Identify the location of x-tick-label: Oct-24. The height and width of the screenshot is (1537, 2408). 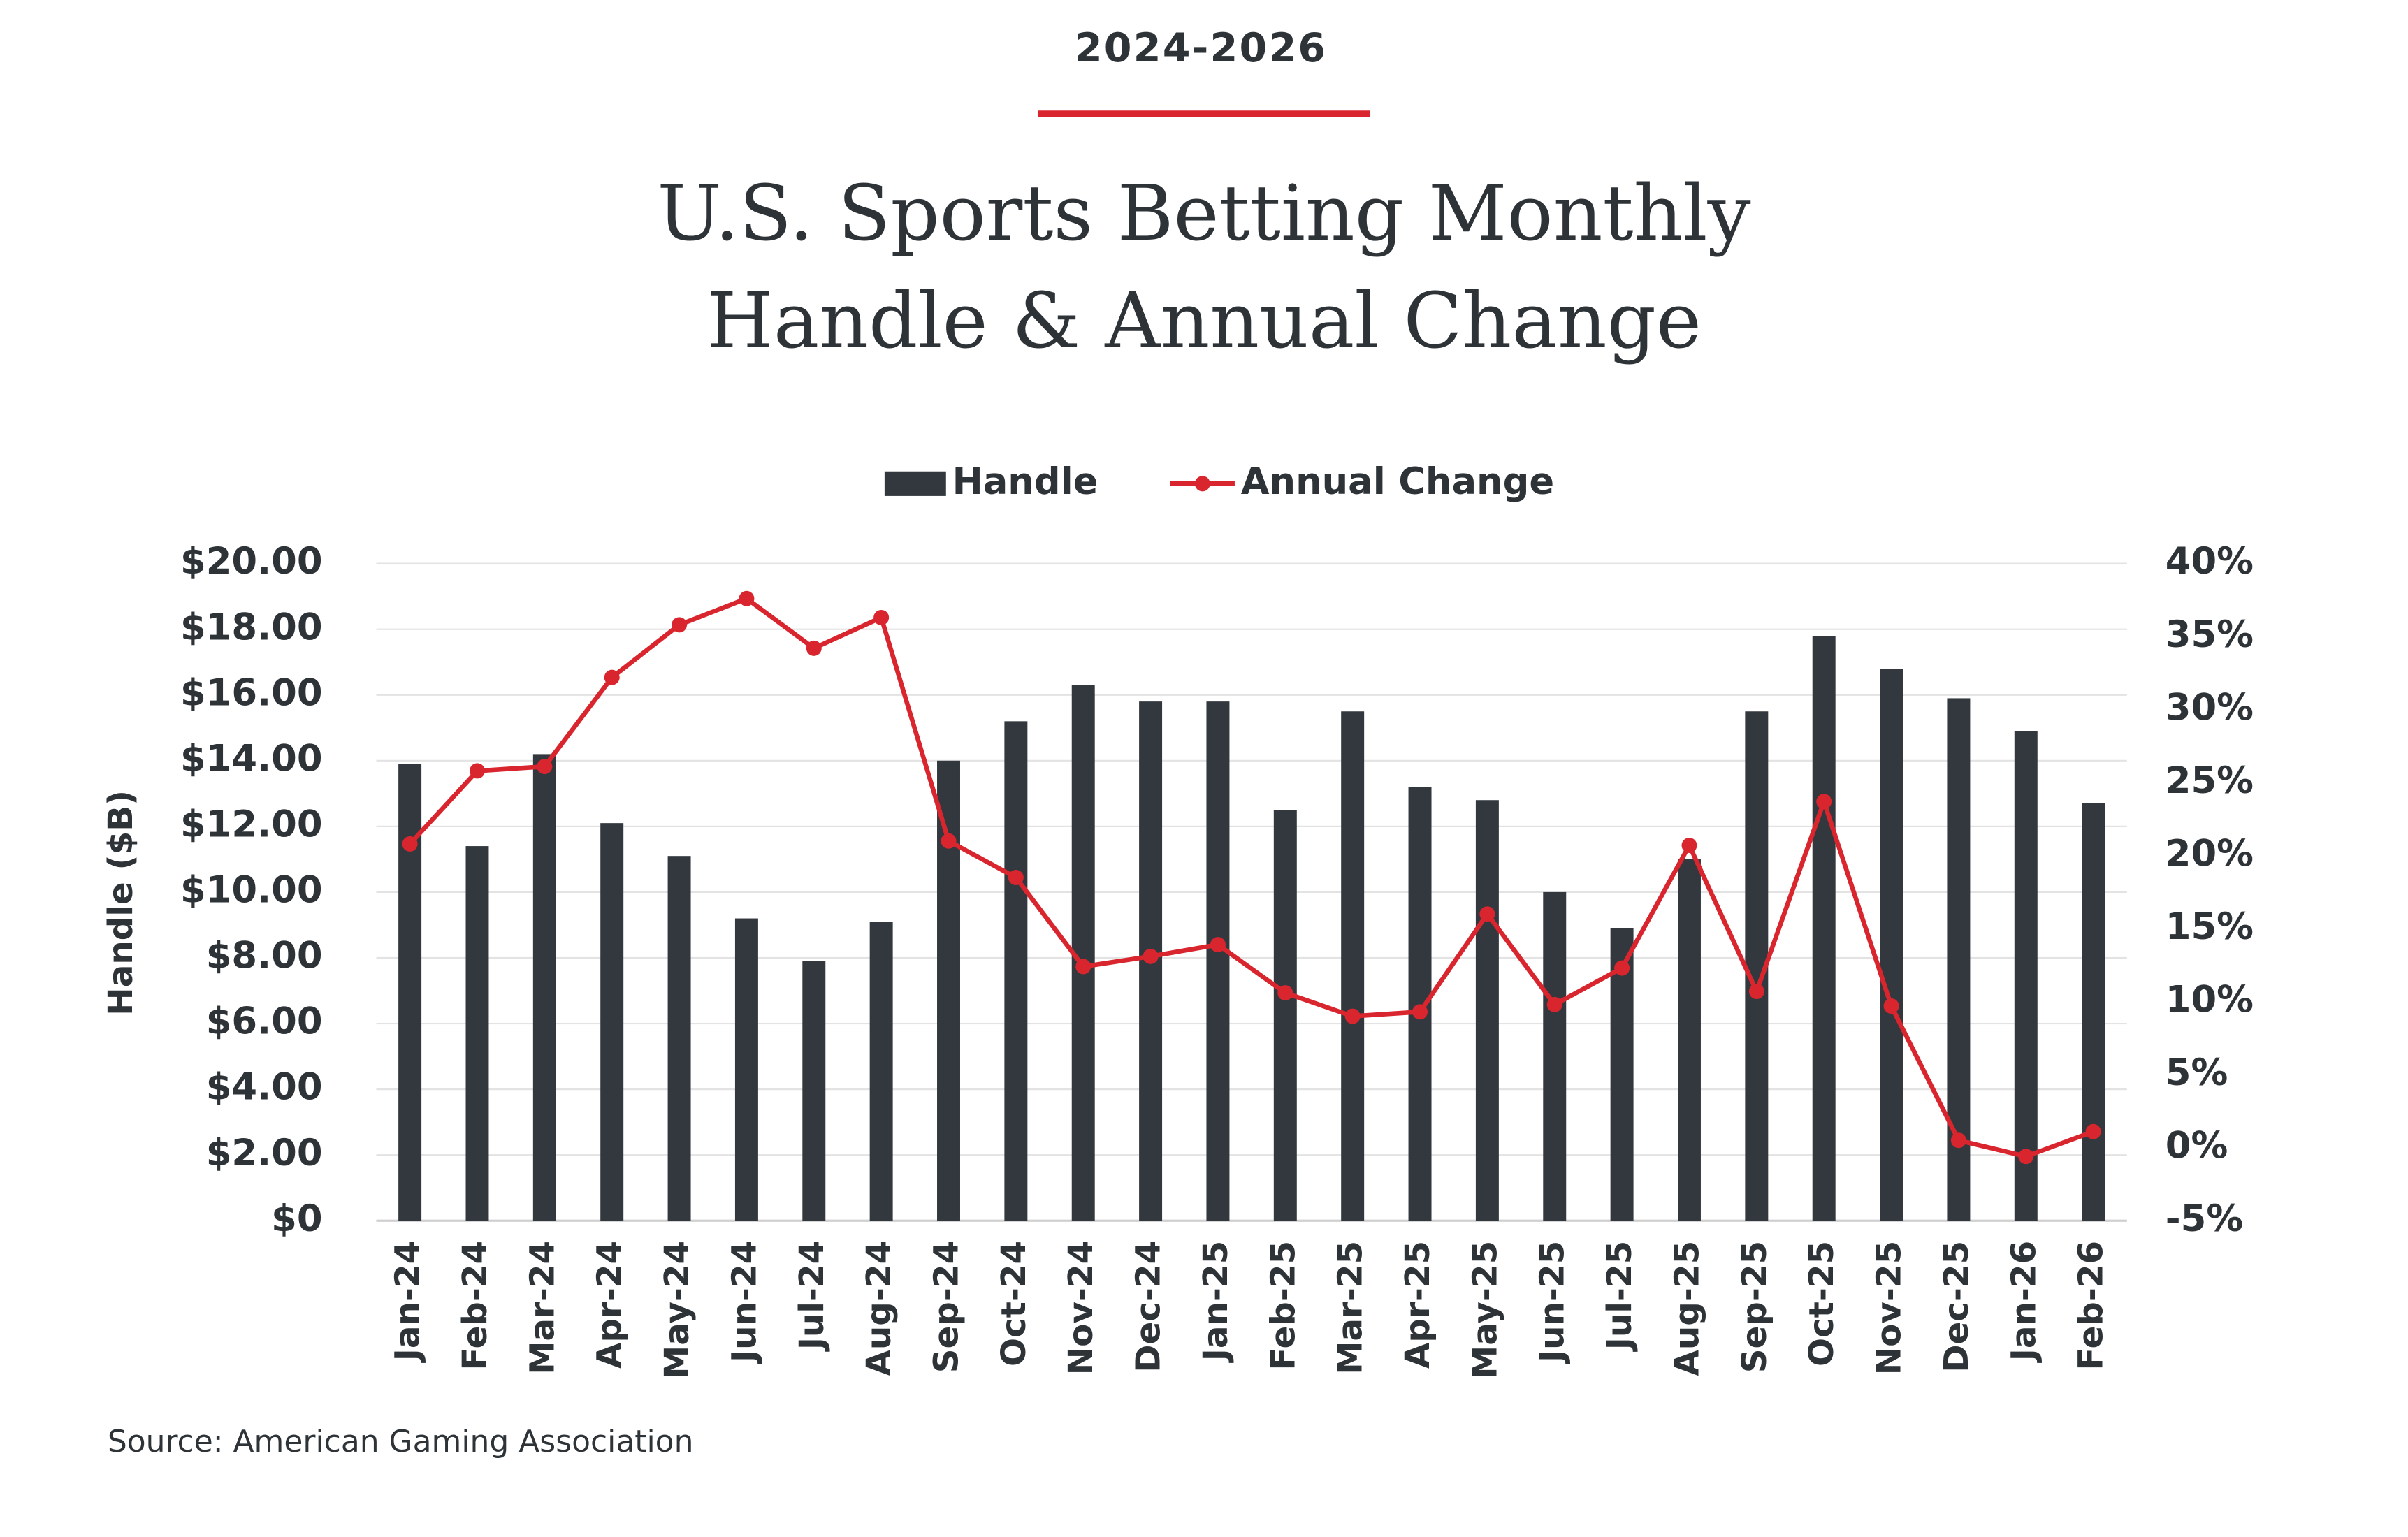
(1013, 1304).